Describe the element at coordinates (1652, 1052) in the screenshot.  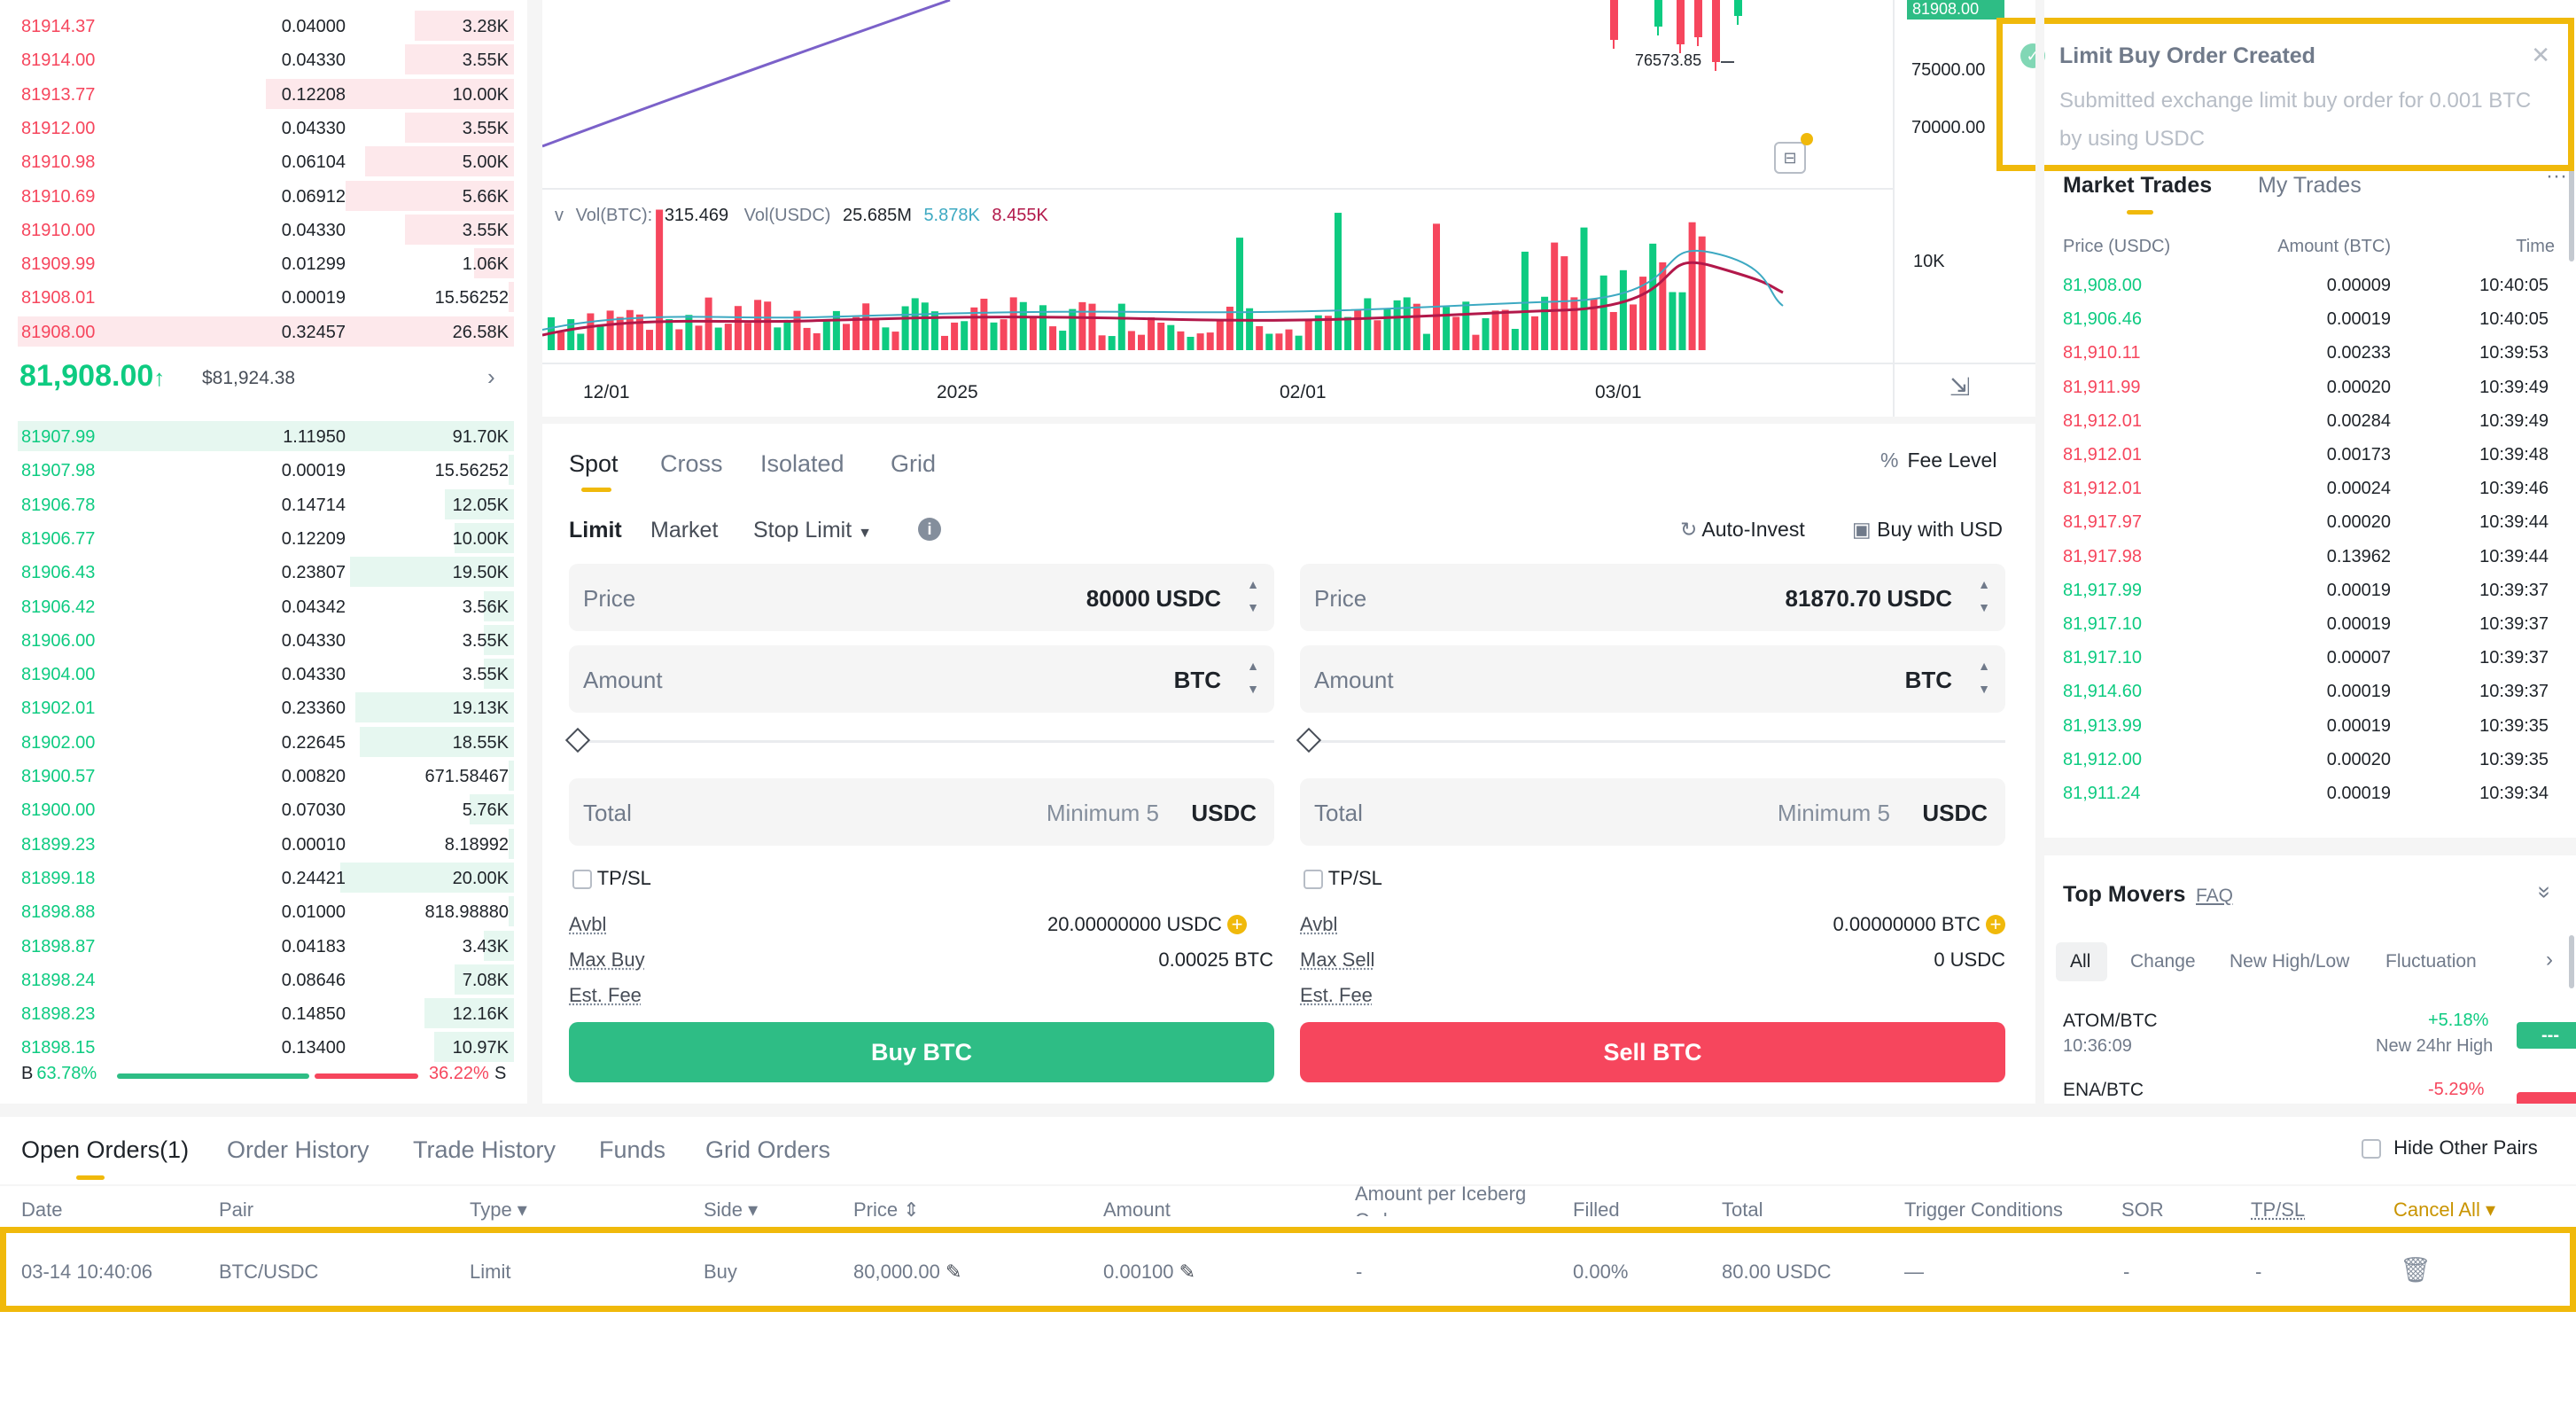
I see `sell-btc-button: Sell BTC` at that location.